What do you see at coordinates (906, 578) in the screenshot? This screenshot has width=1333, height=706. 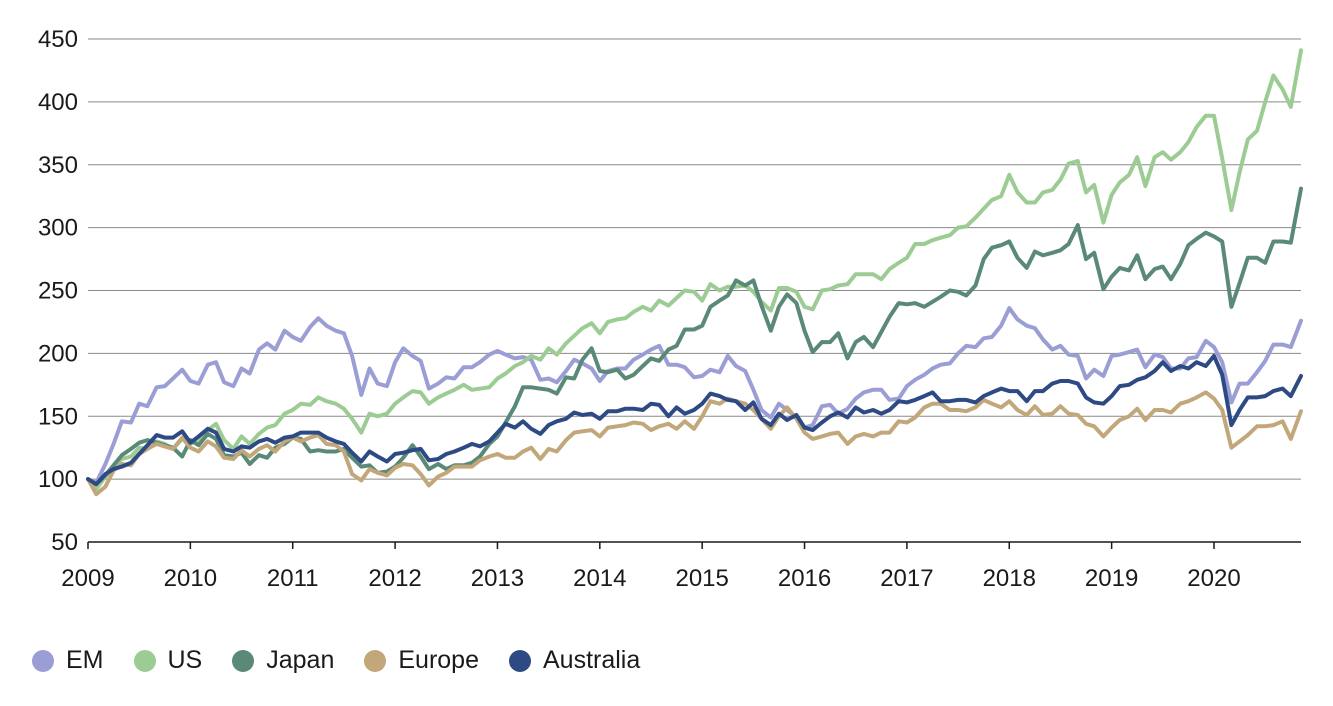 I see `x-tick-label: 2017` at bounding box center [906, 578].